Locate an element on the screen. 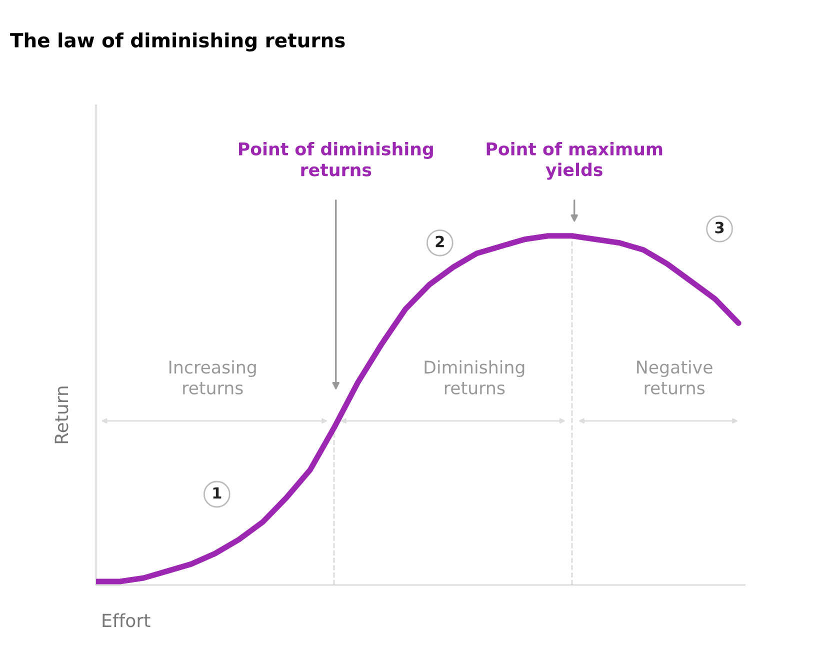 This screenshot has width=829, height=660. annotation: Negative returns is located at coordinates (674, 377).